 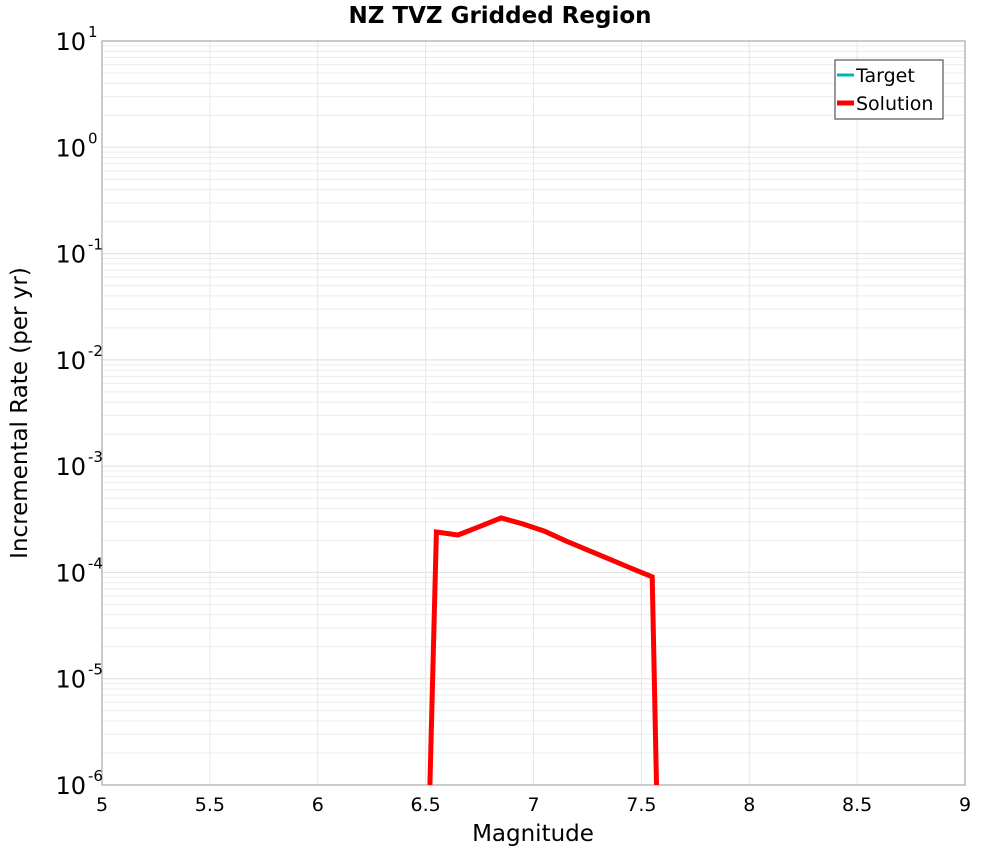 I want to click on y-tick-exponent: -2, so click(x=95, y=351).